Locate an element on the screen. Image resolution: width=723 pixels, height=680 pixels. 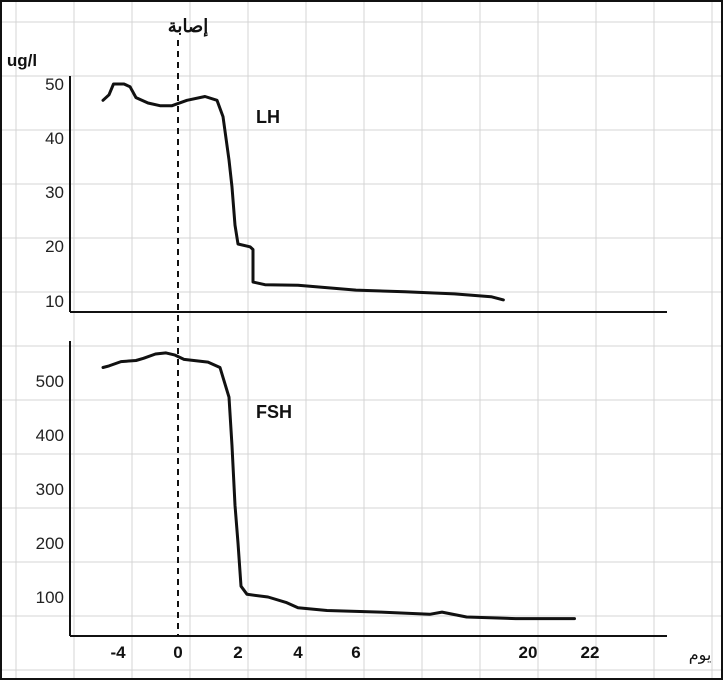
x-tick-minus-4: -4 is located at coordinates (118, 652).